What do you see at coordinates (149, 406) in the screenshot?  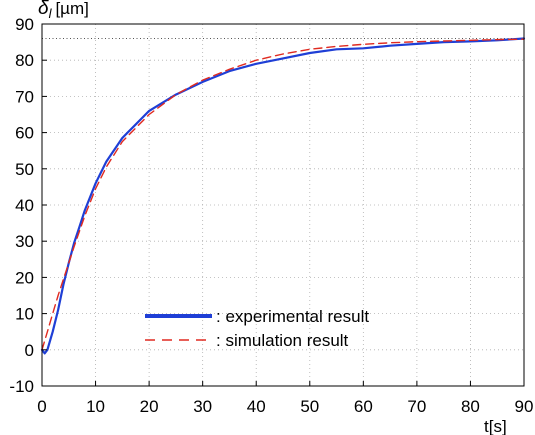 I see `x-tick-label: 20` at bounding box center [149, 406].